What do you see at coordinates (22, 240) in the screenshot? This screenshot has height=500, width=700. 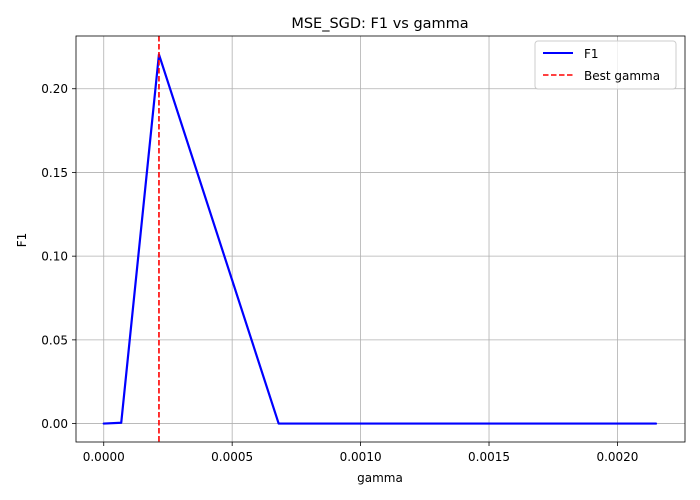 I see `y-axis-label: F1` at bounding box center [22, 240].